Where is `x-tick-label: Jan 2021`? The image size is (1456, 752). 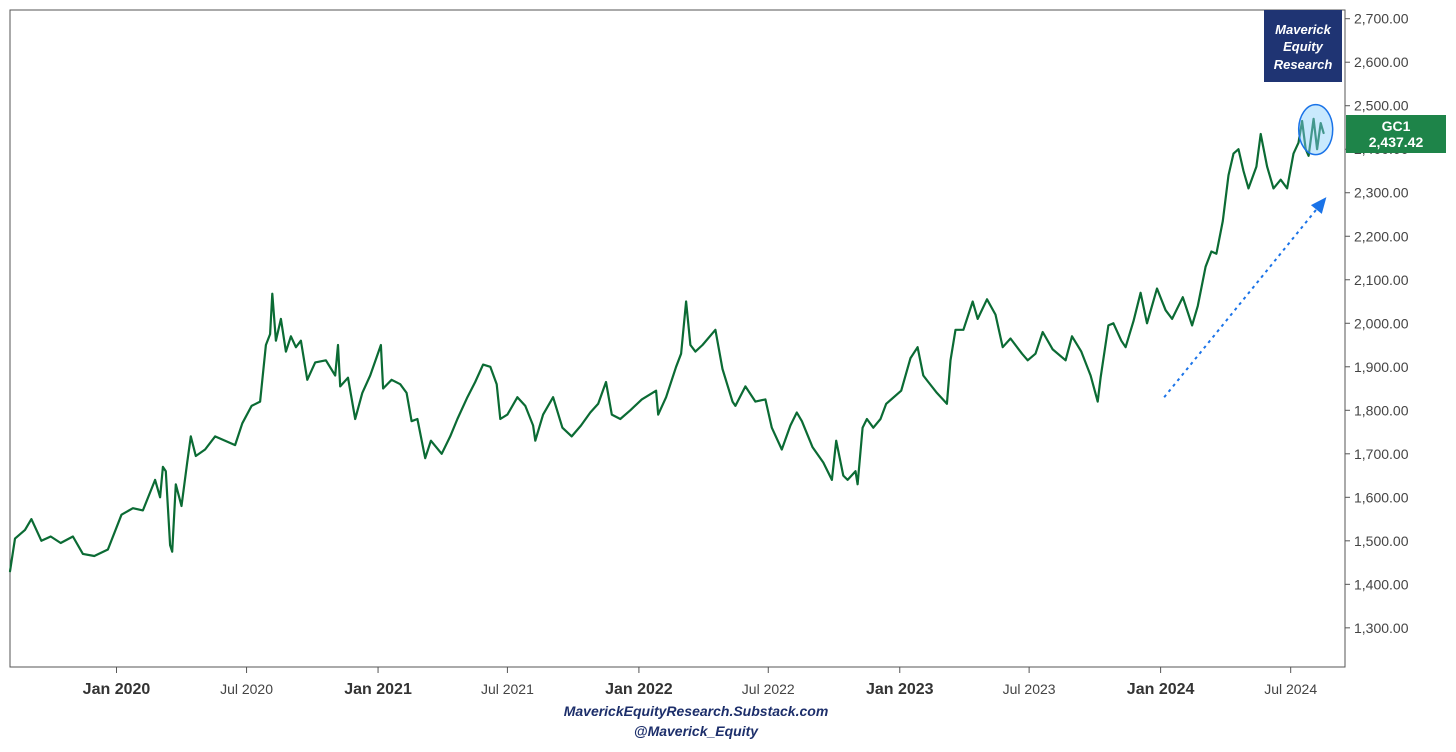
x-tick-label: Jan 2021 is located at coordinates (378, 689).